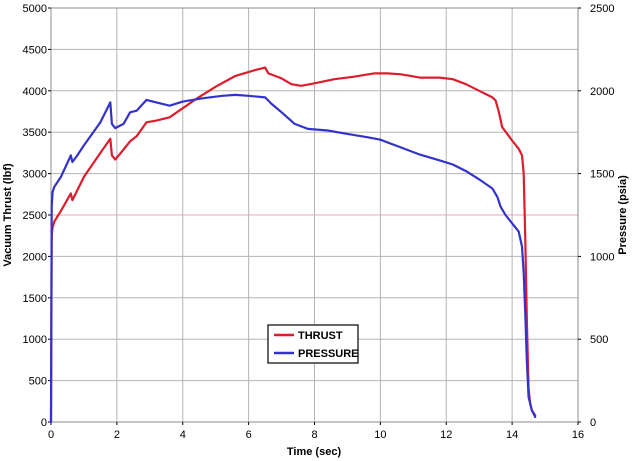 This screenshot has width=636, height=461. Describe the element at coordinates (44, 423) in the screenshot. I see `y-tick-label: 0` at that location.